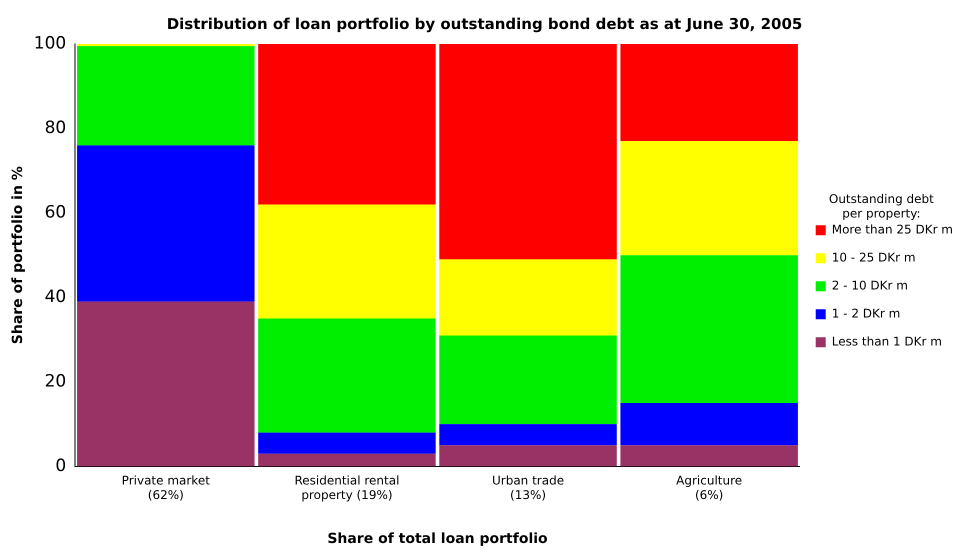 The height and width of the screenshot is (558, 973). I want to click on y-tick-label: 100, so click(50, 43).